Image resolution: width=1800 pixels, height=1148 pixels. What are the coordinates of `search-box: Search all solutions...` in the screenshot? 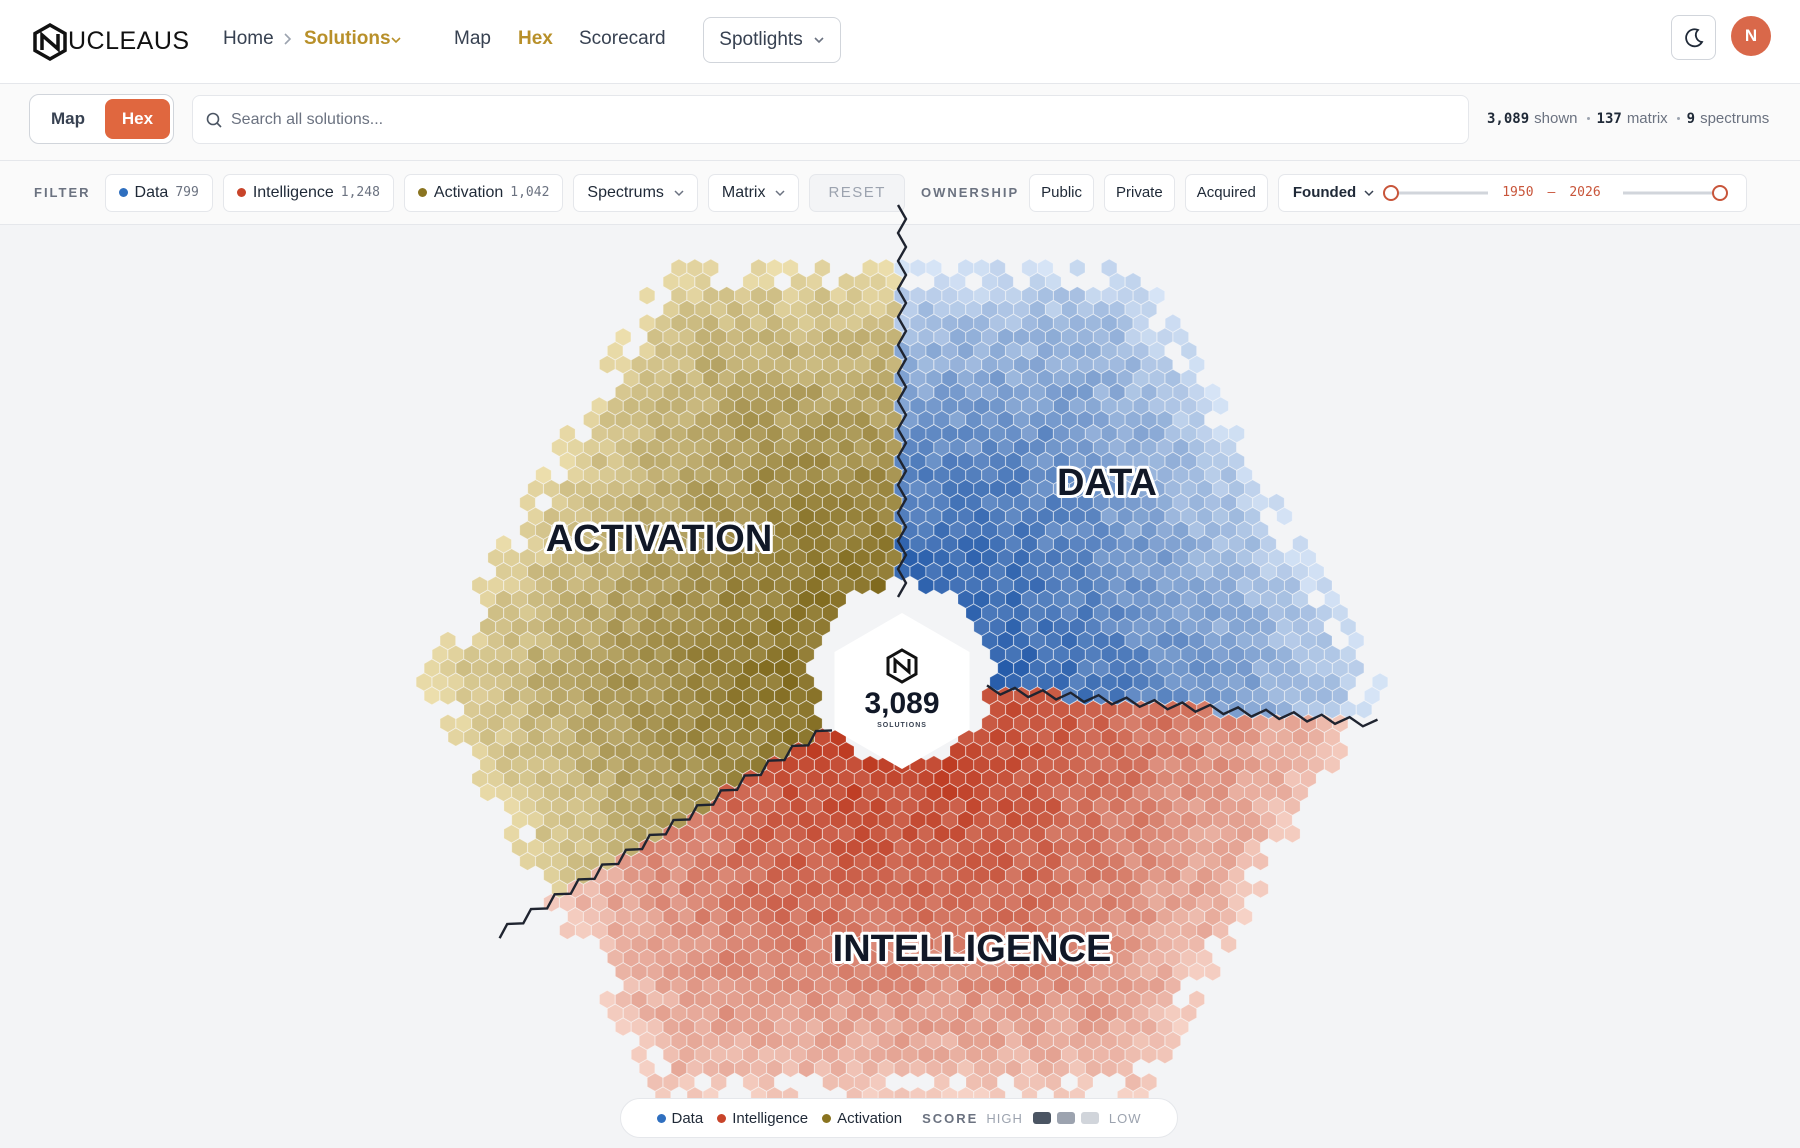 It's located at (830, 119).